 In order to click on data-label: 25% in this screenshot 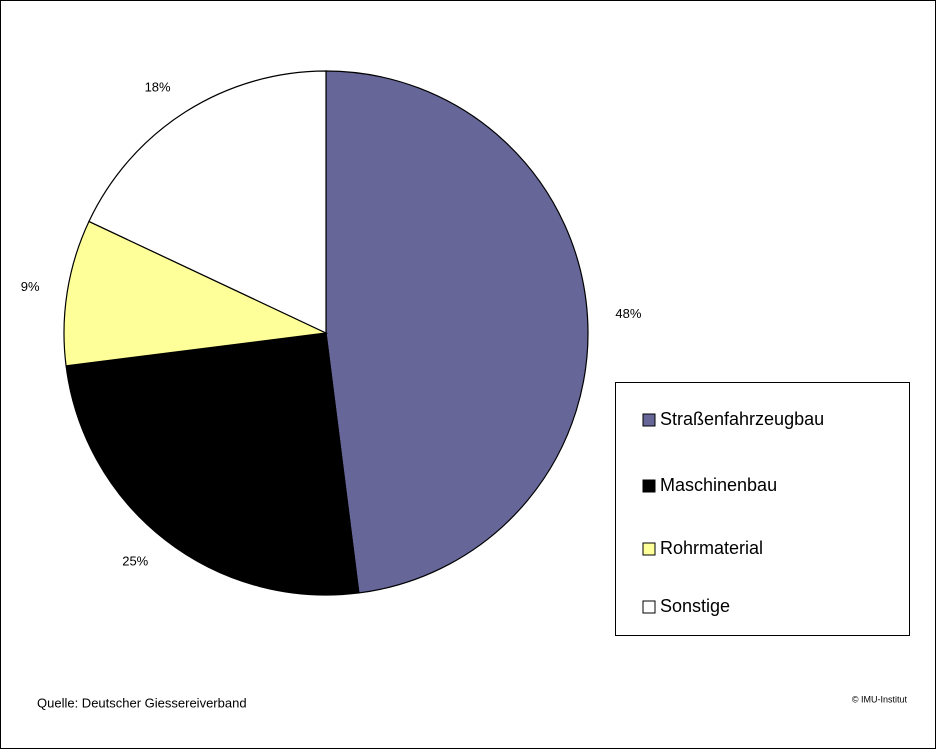, I will do `click(135, 561)`.